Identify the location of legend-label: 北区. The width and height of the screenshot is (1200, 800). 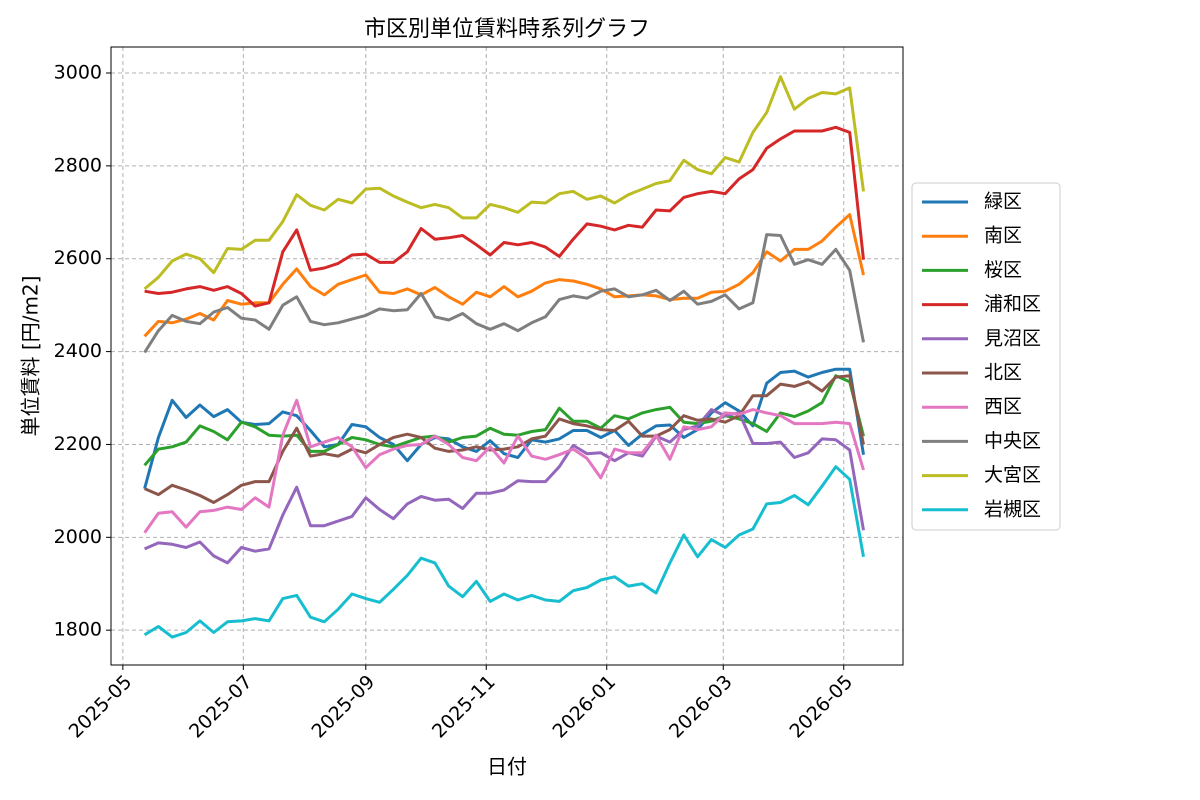
(1003, 373).